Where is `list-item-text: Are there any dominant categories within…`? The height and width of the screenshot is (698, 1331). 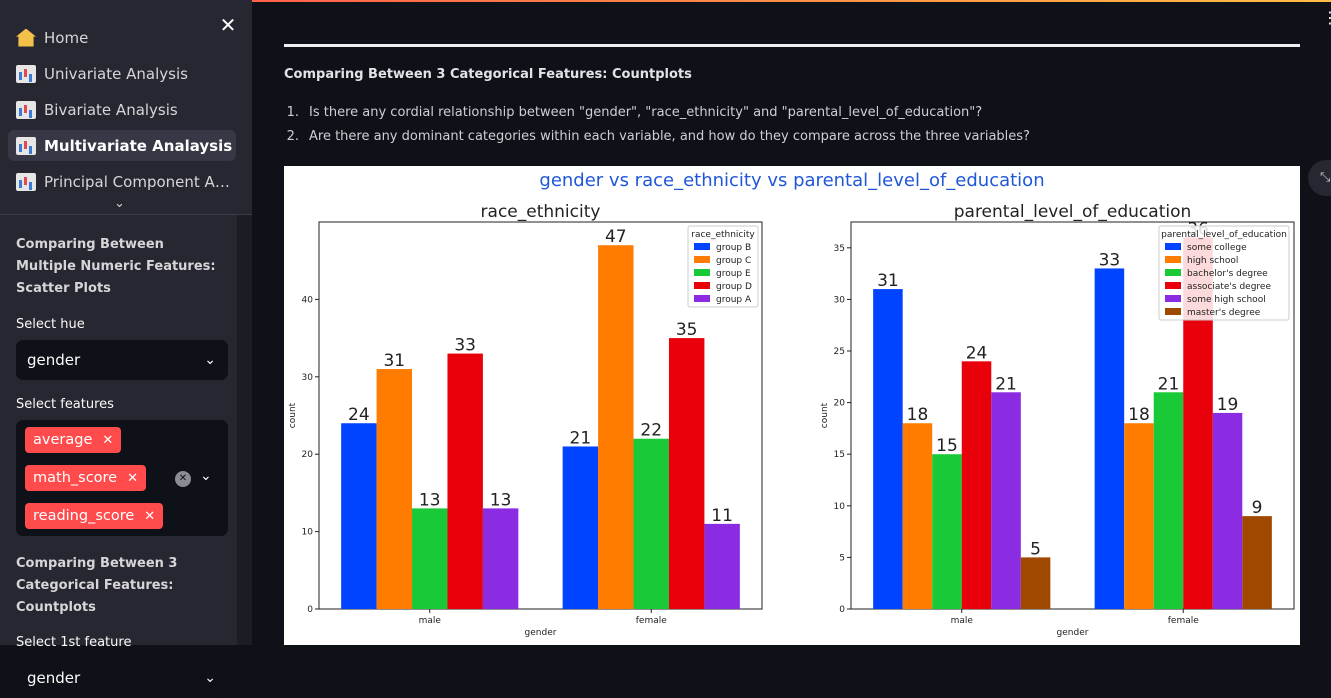 list-item-text: Are there any dominant categories within… is located at coordinates (669, 136).